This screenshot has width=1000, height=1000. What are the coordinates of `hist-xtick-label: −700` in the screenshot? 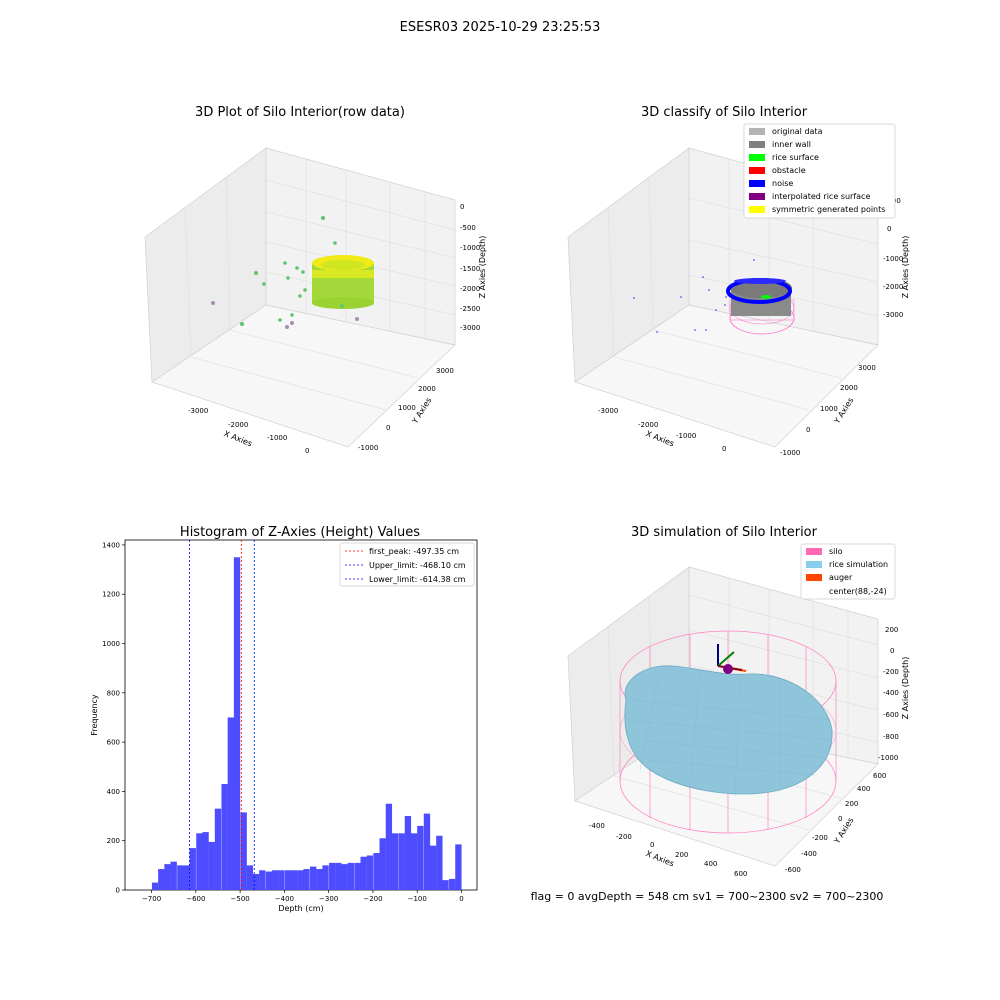 It's located at (151, 899).